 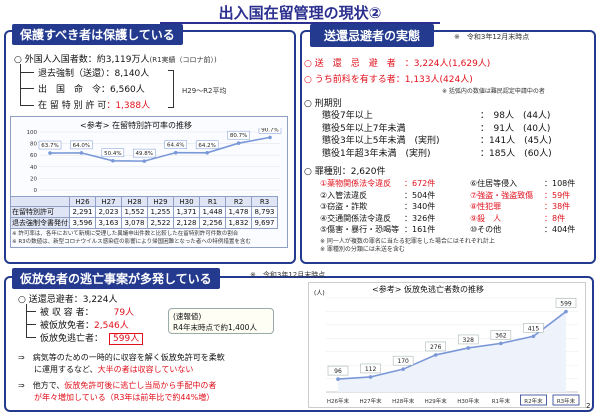 What do you see at coordinates (420, 218) in the screenshot?
I see `crime-value: ：326件` at bounding box center [420, 218].